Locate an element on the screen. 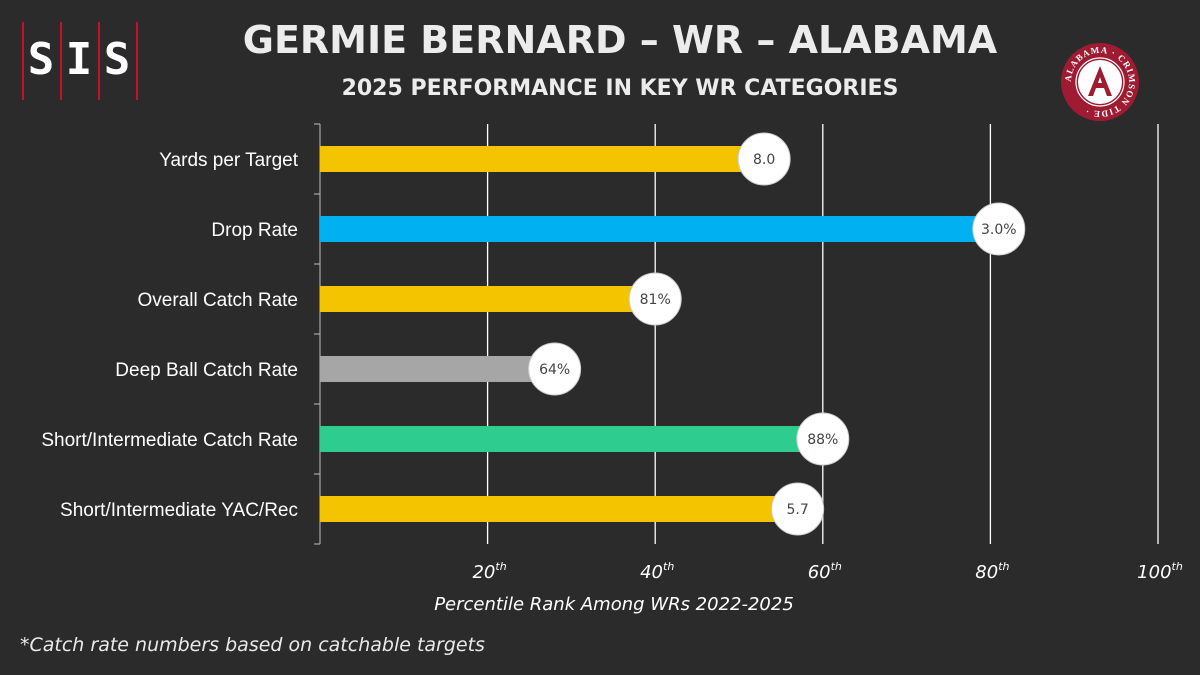 Image resolution: width=1200 pixels, height=675 pixels. sis-logo: S I S is located at coordinates (81, 61).